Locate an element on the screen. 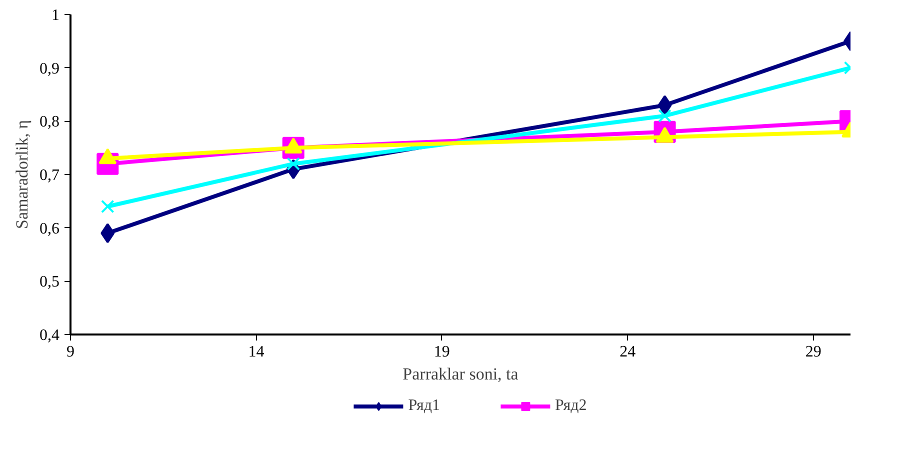 The width and height of the screenshot is (897, 455). y-tick-label: 0,6 is located at coordinates (50, 229).